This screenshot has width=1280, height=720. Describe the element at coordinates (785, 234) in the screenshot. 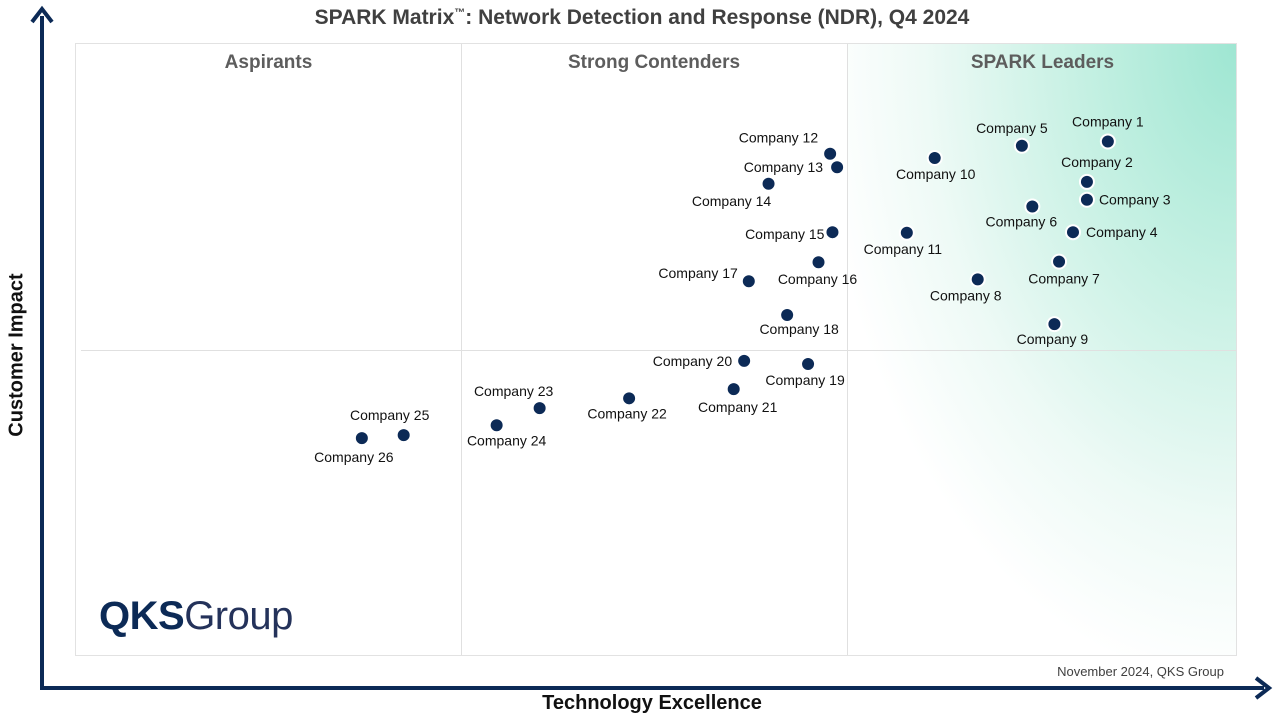

I see `data-point-label: Company 15` at that location.